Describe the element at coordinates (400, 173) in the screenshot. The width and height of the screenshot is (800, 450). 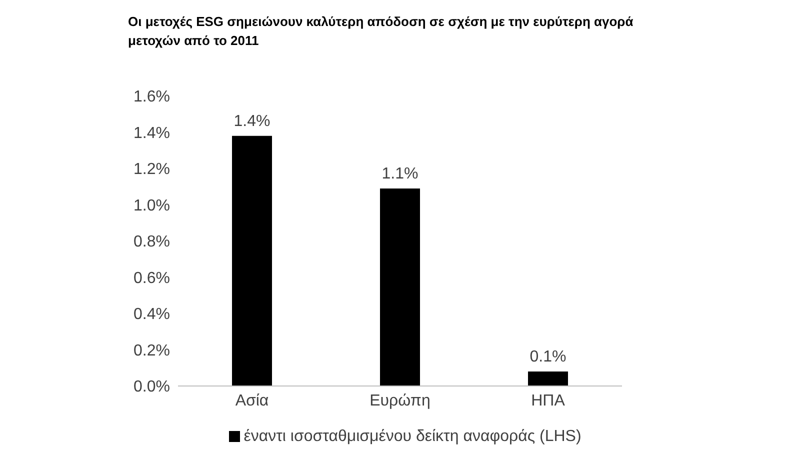
I see `data-label: 1.1%` at that location.